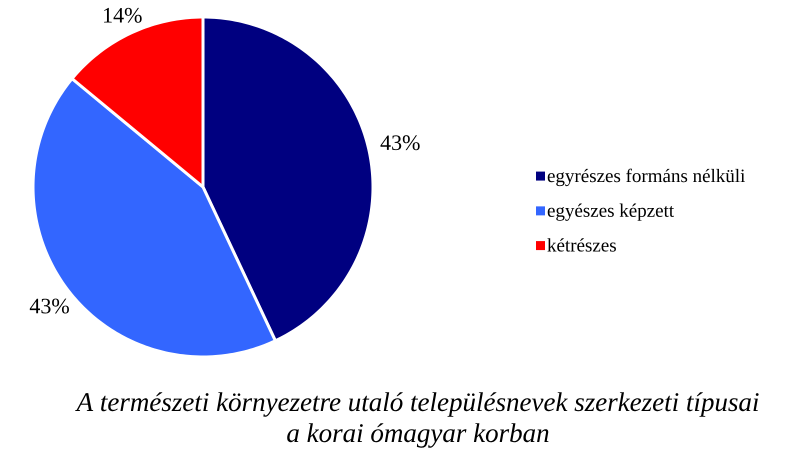 This screenshot has width=800, height=476. What do you see at coordinates (647, 177) in the screenshot?
I see `legend-label: egyrészes formáns nélküli` at bounding box center [647, 177].